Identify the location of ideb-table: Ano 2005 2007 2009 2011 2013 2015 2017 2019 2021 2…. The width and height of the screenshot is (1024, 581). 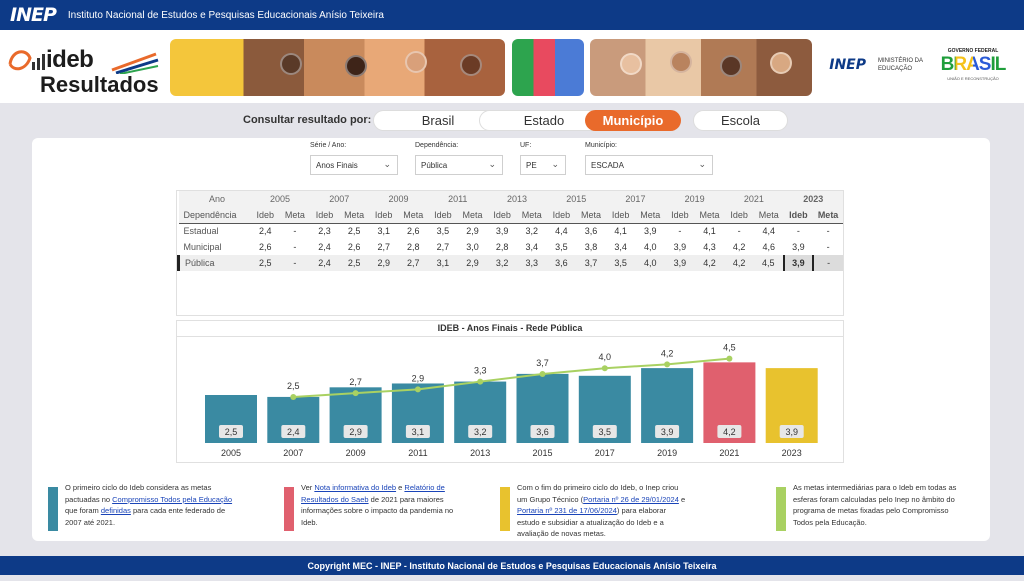
(510, 247).